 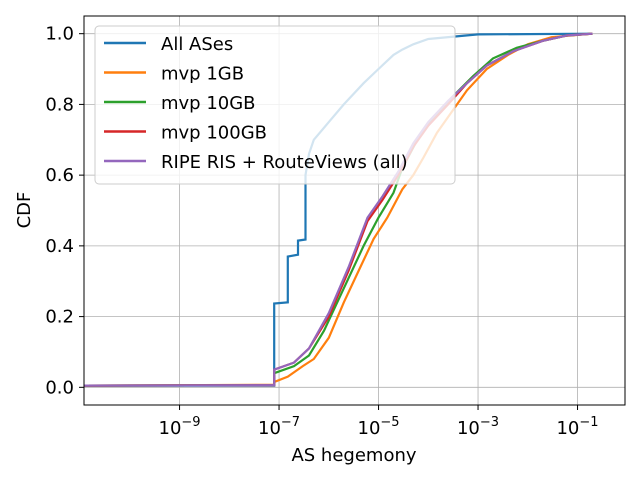 I want to click on x-tick-label: 10⁻⁵, so click(x=379, y=427).